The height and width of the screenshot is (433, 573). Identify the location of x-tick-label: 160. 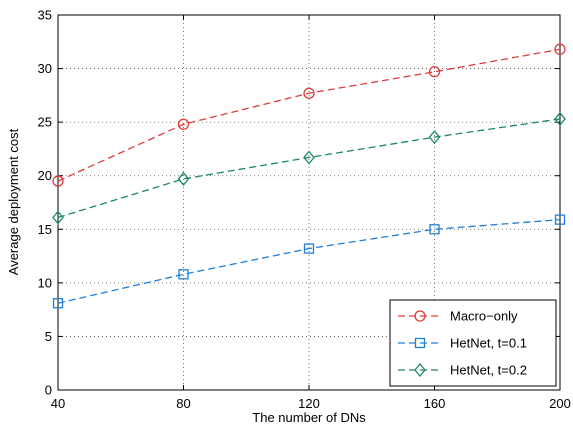
(435, 403).